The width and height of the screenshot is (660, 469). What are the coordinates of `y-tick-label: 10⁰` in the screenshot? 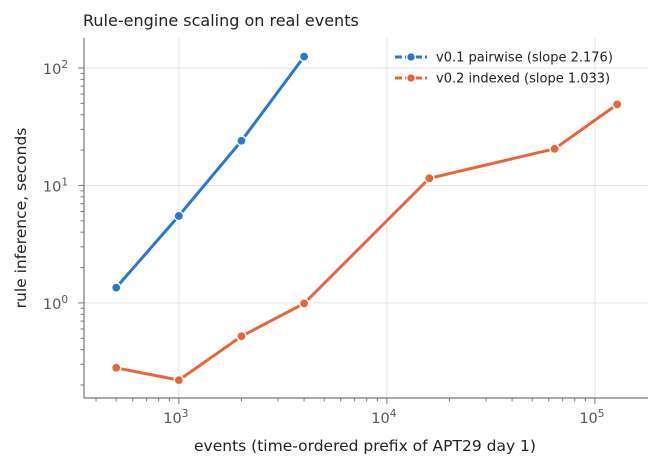 It's located at (55, 303).